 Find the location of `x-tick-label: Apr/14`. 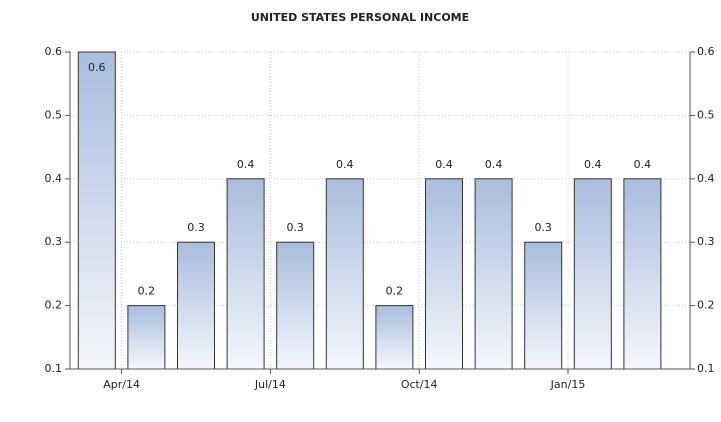

x-tick-label: Apr/14 is located at coordinates (121, 384).